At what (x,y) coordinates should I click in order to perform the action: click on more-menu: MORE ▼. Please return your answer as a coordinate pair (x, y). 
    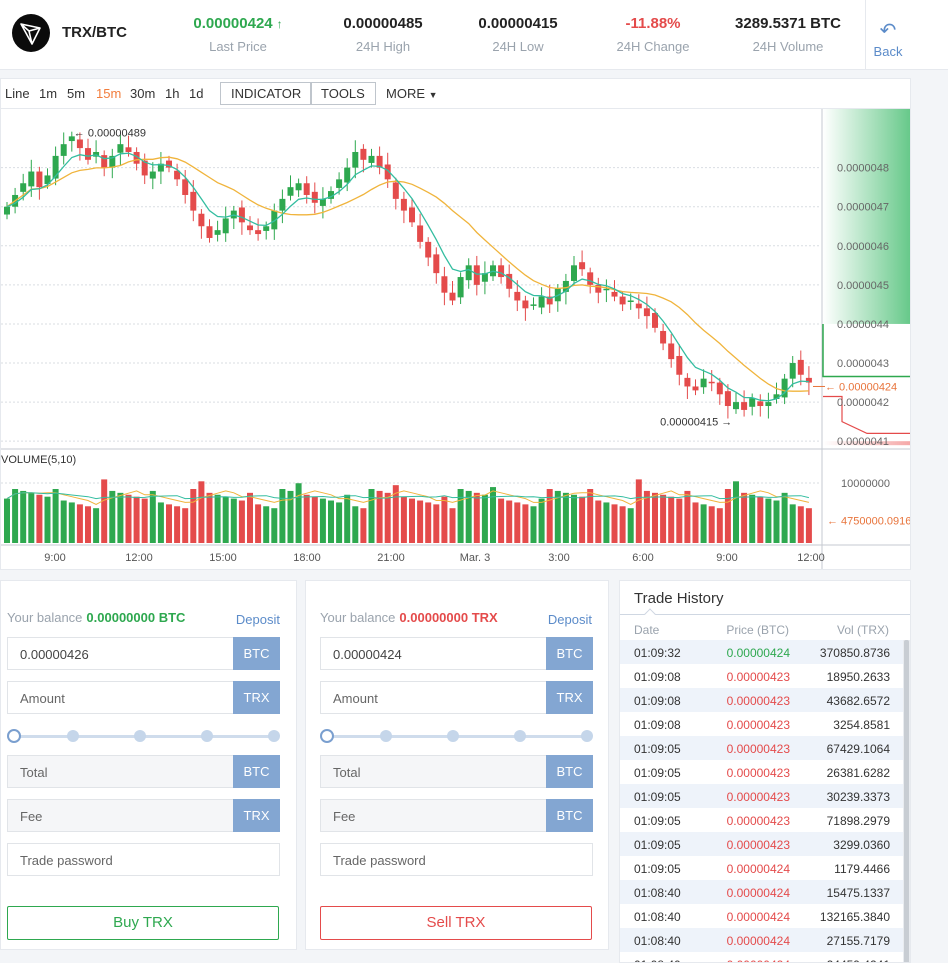
    Looking at the image, I should click on (412, 93).